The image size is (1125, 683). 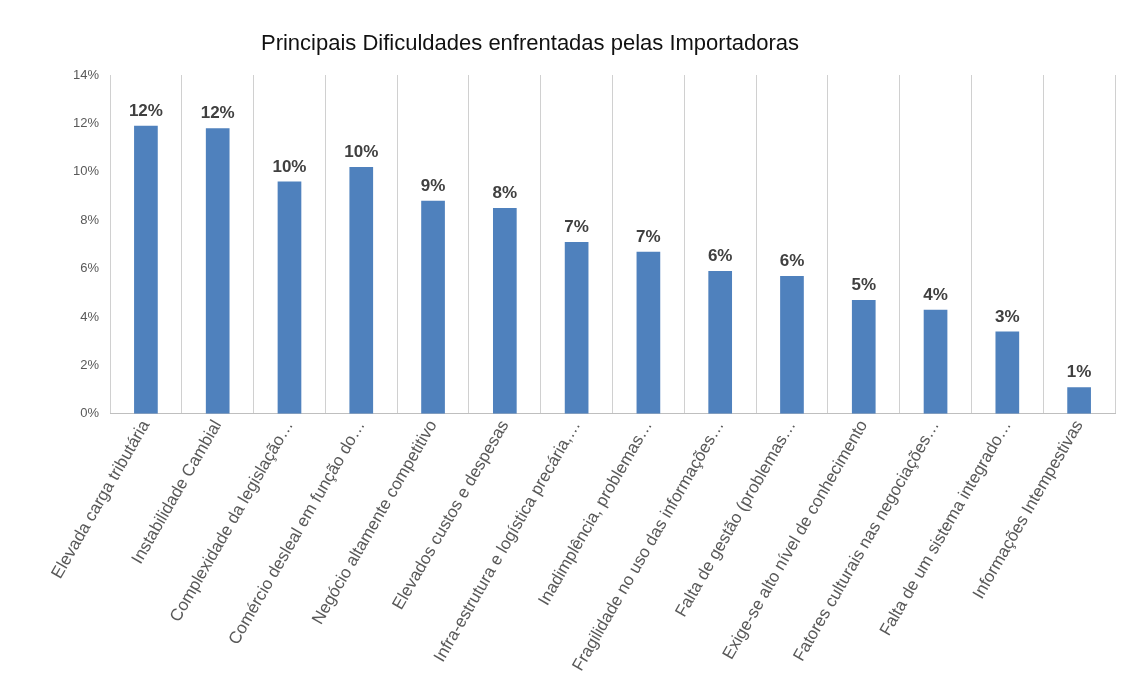 I want to click on data-label: 5%, so click(x=864, y=285).